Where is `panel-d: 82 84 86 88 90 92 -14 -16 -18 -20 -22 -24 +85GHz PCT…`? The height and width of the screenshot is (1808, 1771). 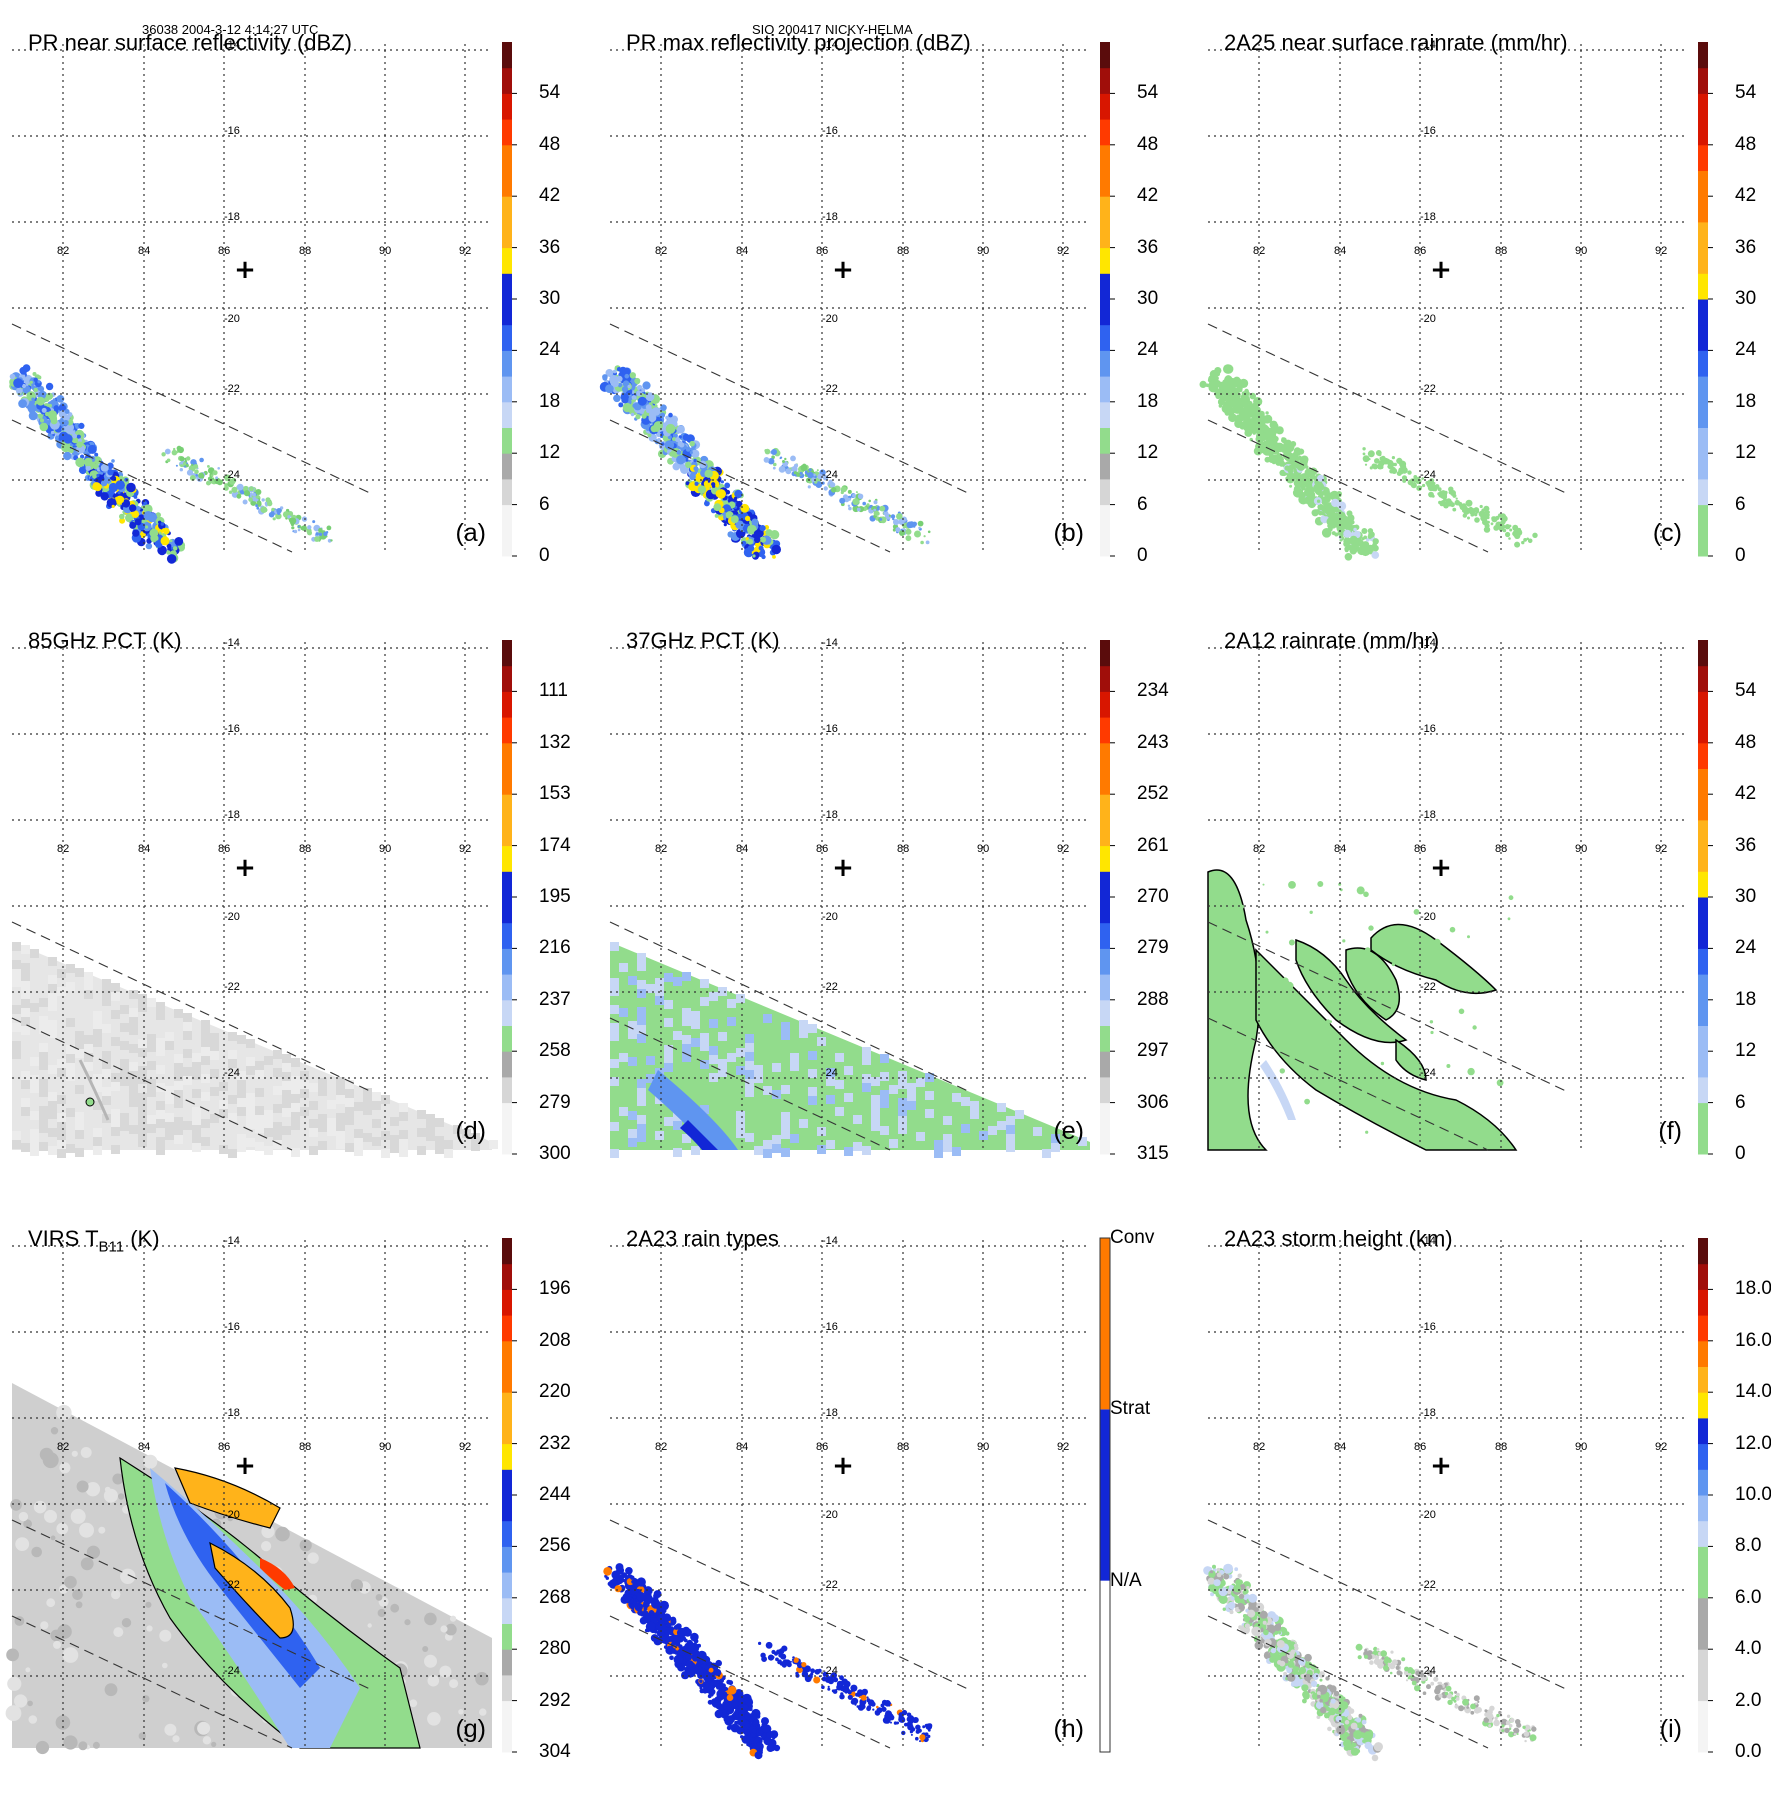
panel-d: 82 84 86 88 90 92 -14 -16 -18 -20 -22 -24 +85GHz PCT… is located at coordinates (299, 915).